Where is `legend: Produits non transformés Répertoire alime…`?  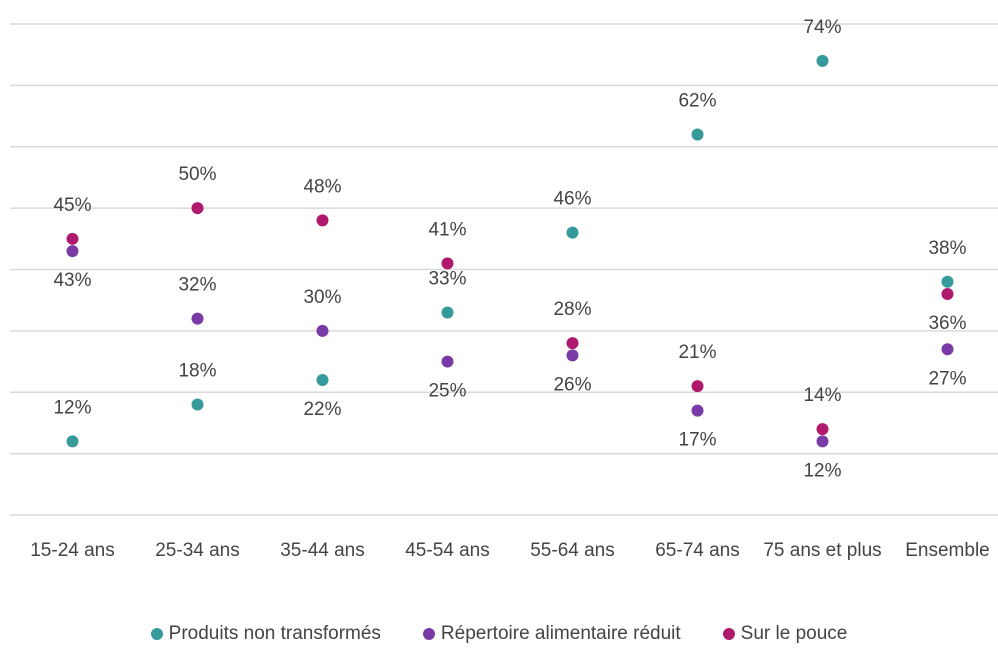 legend: Produits non transformés Répertoire alime… is located at coordinates (499, 634).